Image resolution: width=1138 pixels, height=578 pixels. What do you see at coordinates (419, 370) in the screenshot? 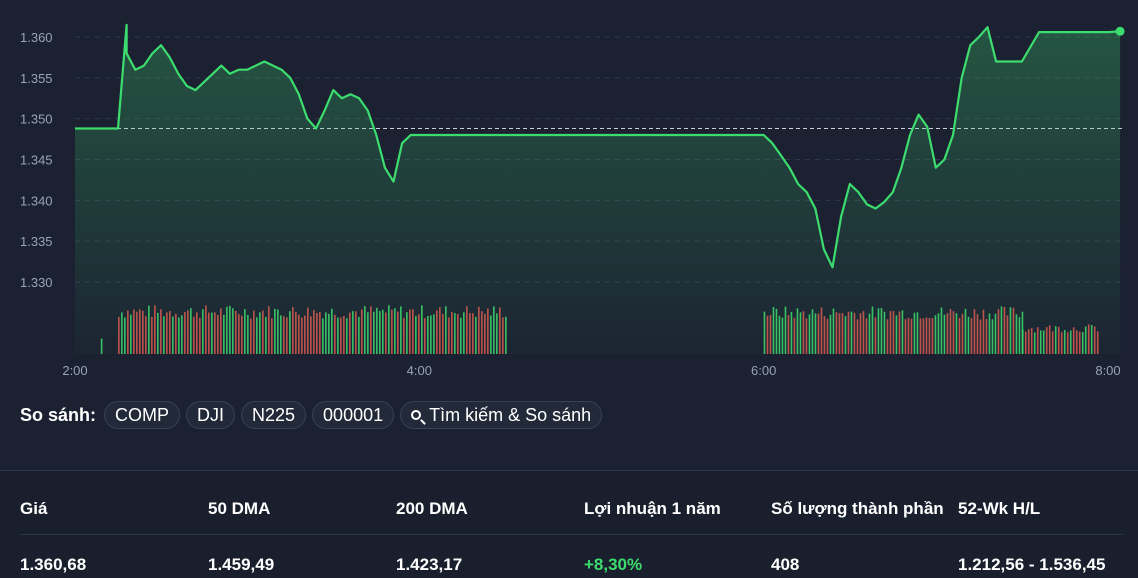
I see `x-tick-label: 4:00` at bounding box center [419, 370].